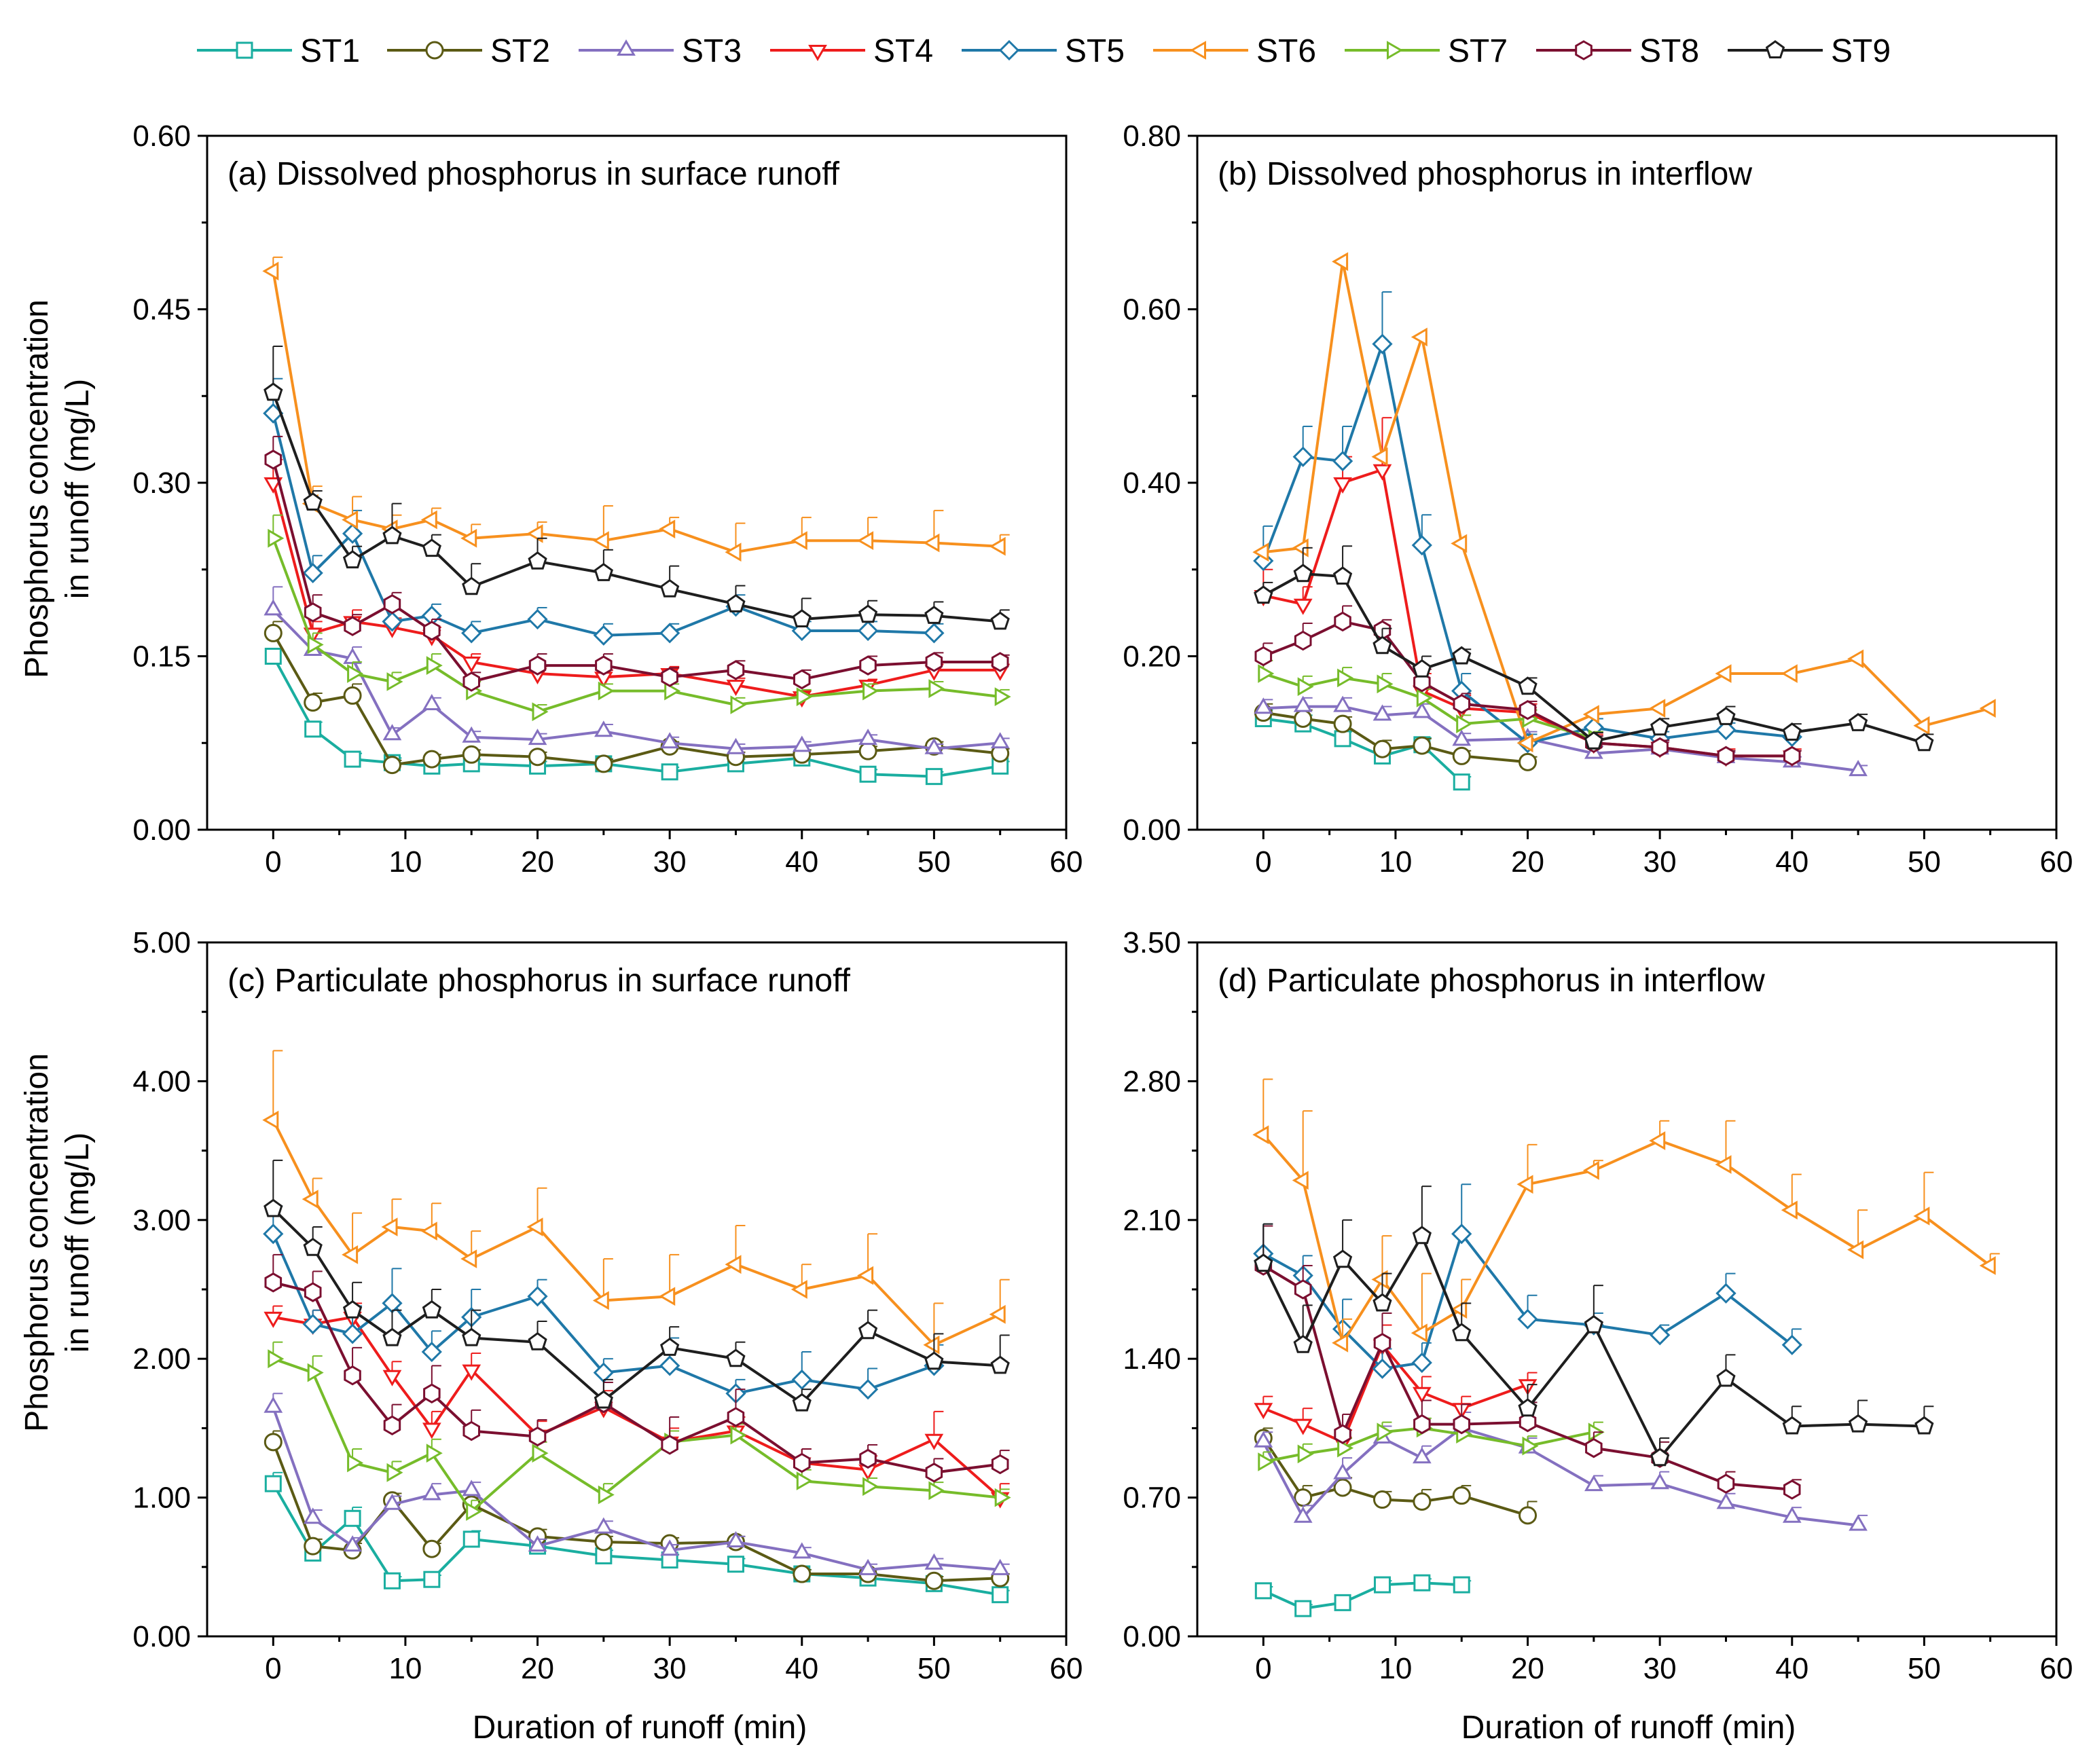 The image size is (2091, 1764). I want to click on x-tick-label: 50, so click(1924, 862).